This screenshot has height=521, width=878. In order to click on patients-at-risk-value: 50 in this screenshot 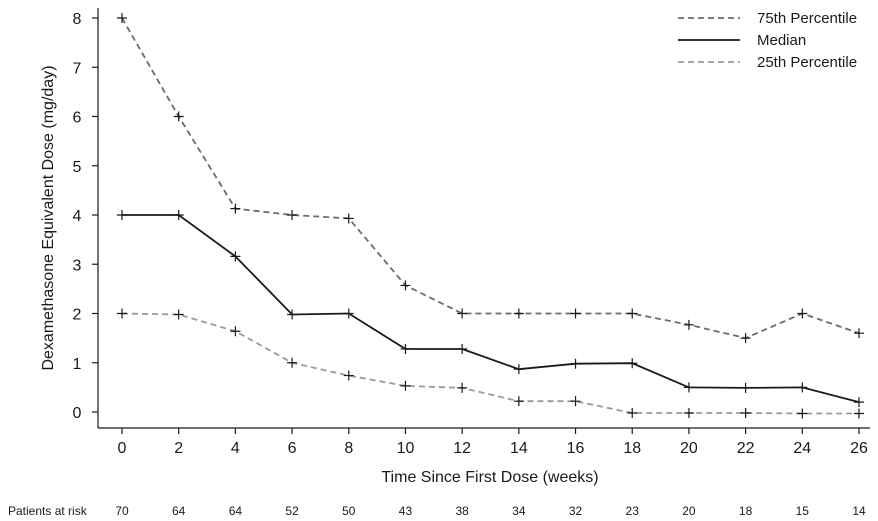, I will do `click(349, 511)`.